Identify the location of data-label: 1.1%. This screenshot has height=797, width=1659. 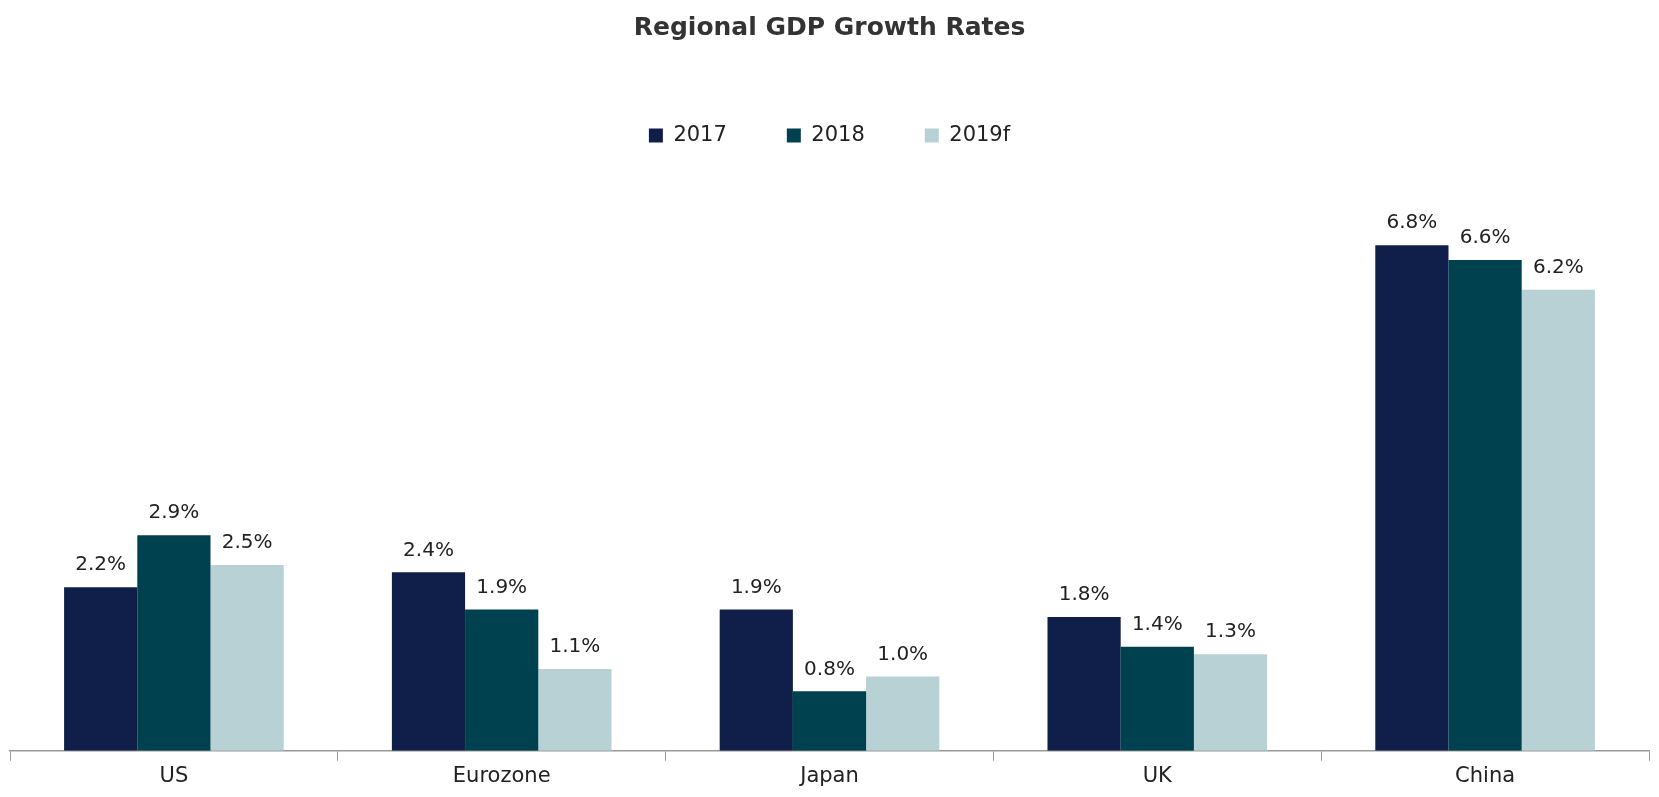
(575, 645).